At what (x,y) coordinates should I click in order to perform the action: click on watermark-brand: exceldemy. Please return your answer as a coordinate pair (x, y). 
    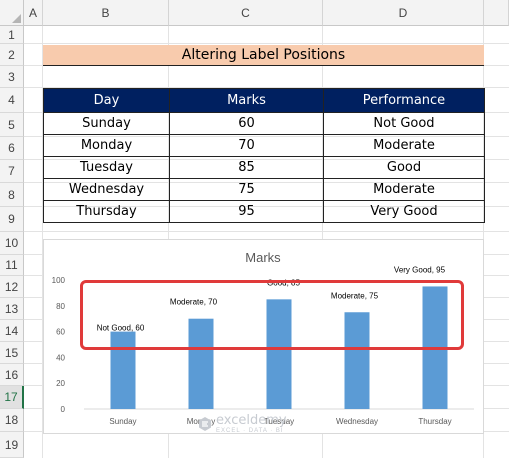
    Looking at the image, I should click on (251, 420).